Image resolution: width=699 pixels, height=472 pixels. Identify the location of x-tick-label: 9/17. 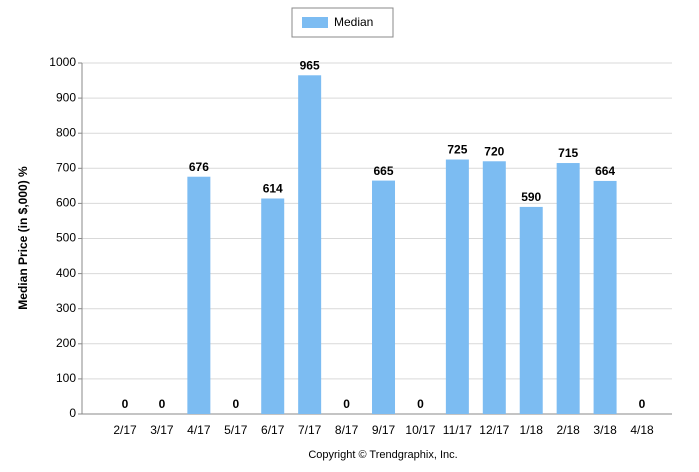
(384, 430).